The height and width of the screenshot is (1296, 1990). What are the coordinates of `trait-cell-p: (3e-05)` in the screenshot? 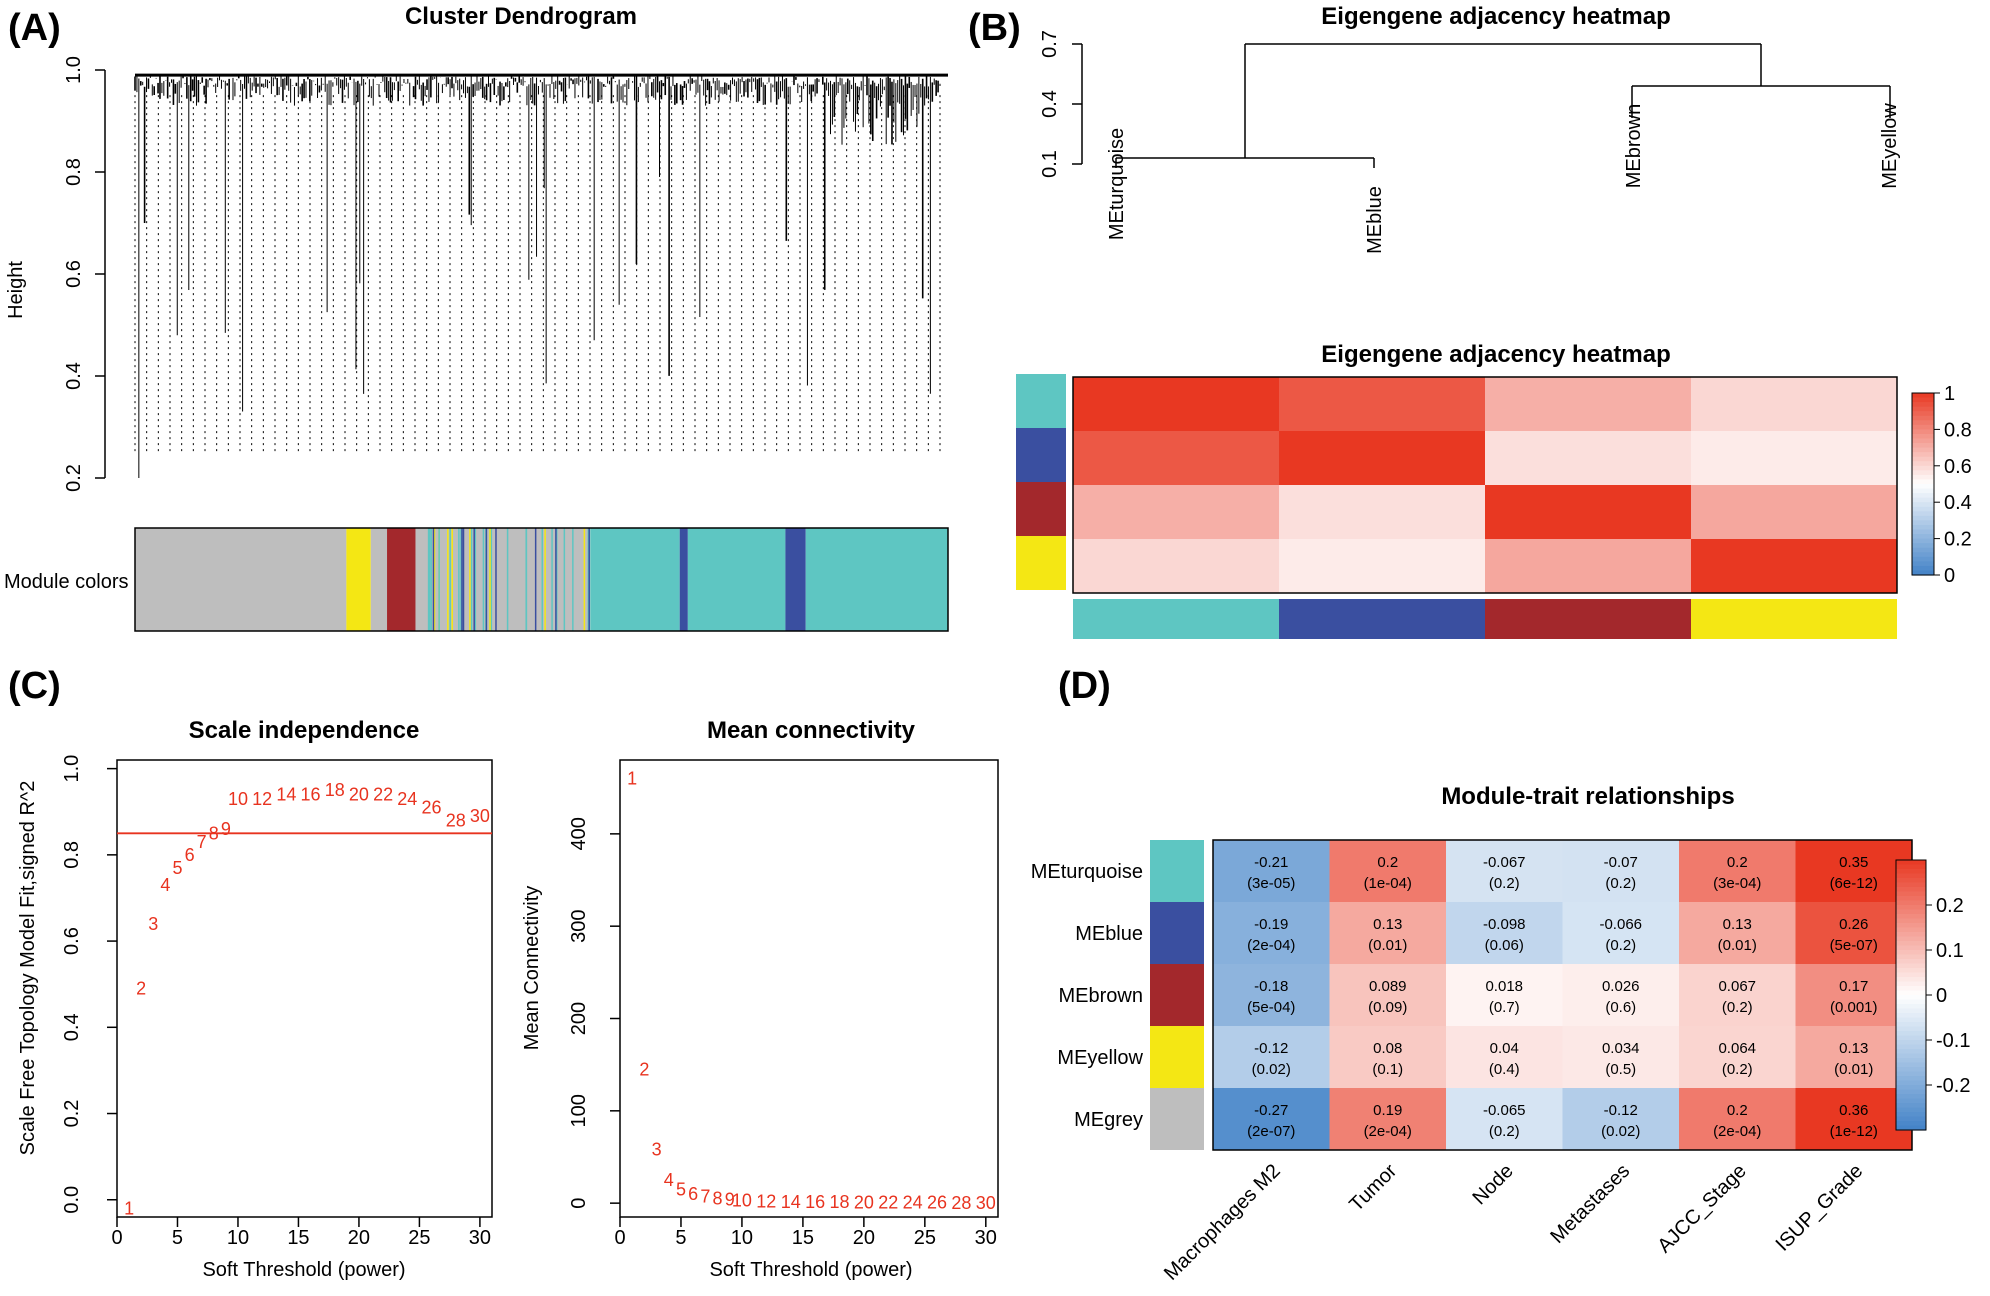 It's located at (1271, 883).